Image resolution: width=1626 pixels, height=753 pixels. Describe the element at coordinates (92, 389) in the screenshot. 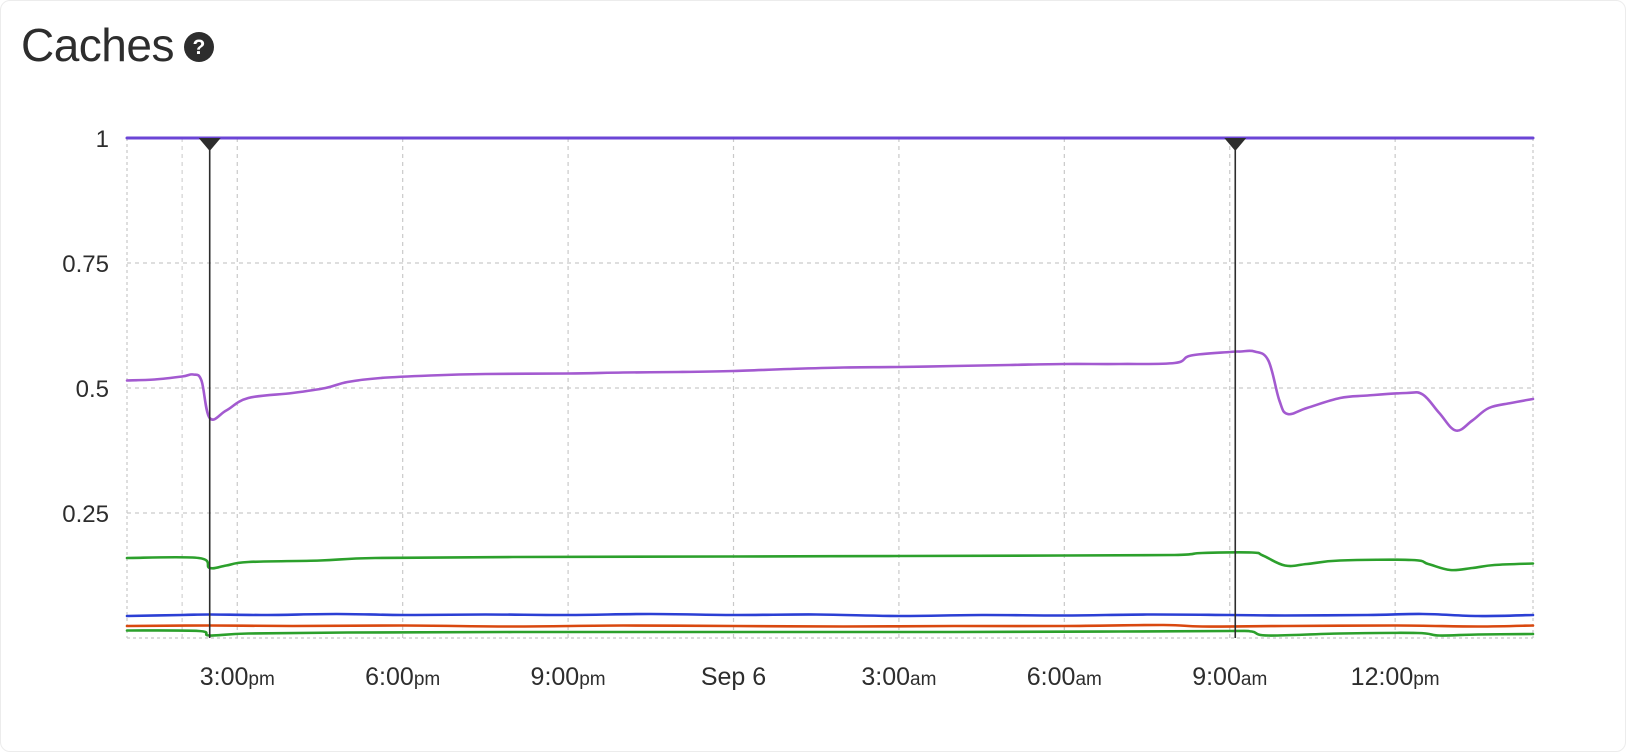

I see `y-tick-label: 0.5` at that location.